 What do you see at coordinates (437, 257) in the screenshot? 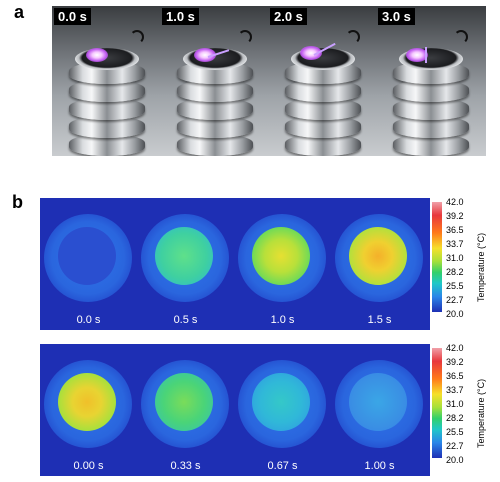
I see `colorbar-heating` at bounding box center [437, 257].